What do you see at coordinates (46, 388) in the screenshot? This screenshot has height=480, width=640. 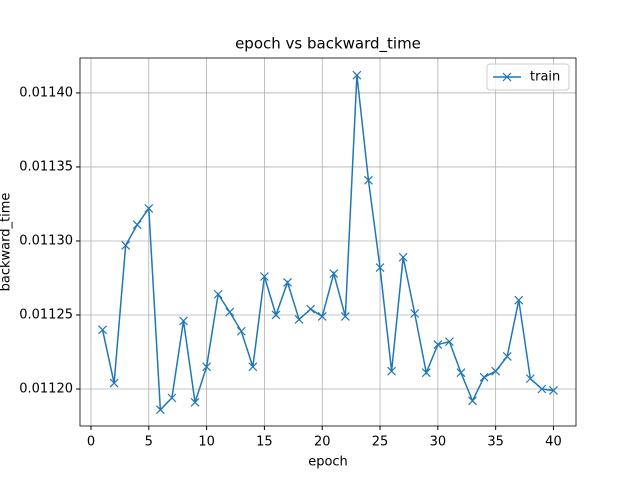 I see `y-tick-label: 0.01120` at bounding box center [46, 388].